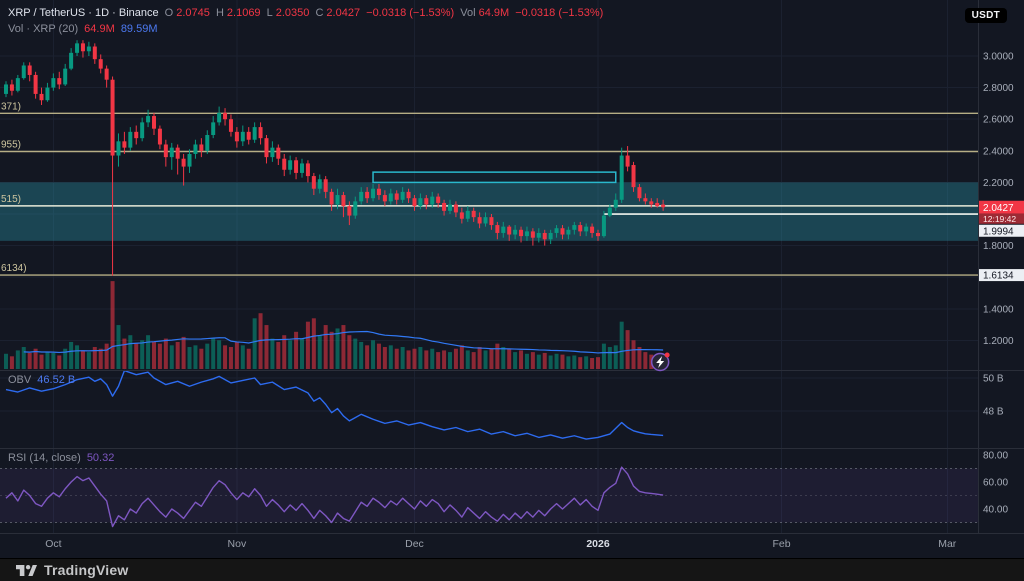  I want to click on svg-text: 1.2000, so click(998, 341).